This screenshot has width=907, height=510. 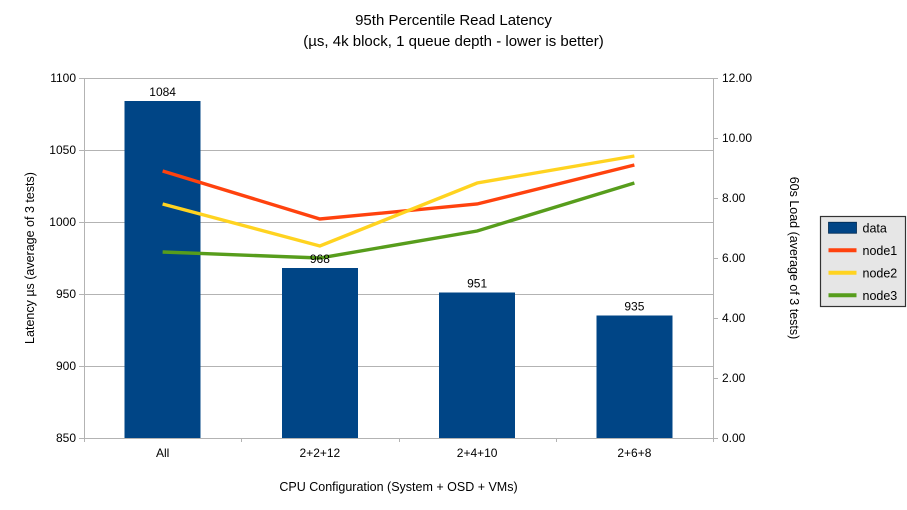 I want to click on right-axis-tick-label: 2.00, so click(x=734, y=378).